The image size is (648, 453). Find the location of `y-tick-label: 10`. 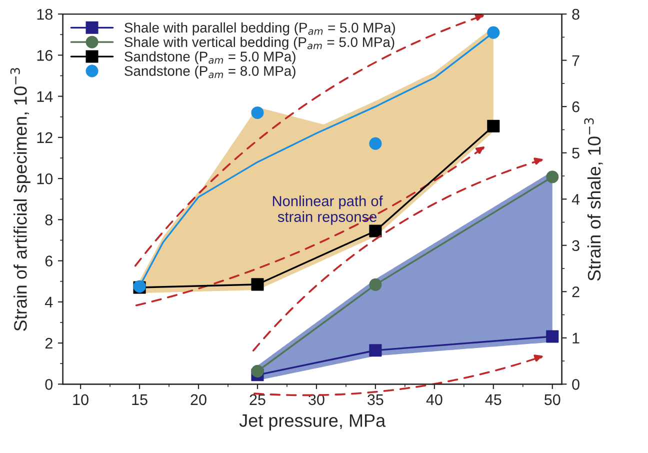

y-tick-label: 10 is located at coordinates (45, 178).